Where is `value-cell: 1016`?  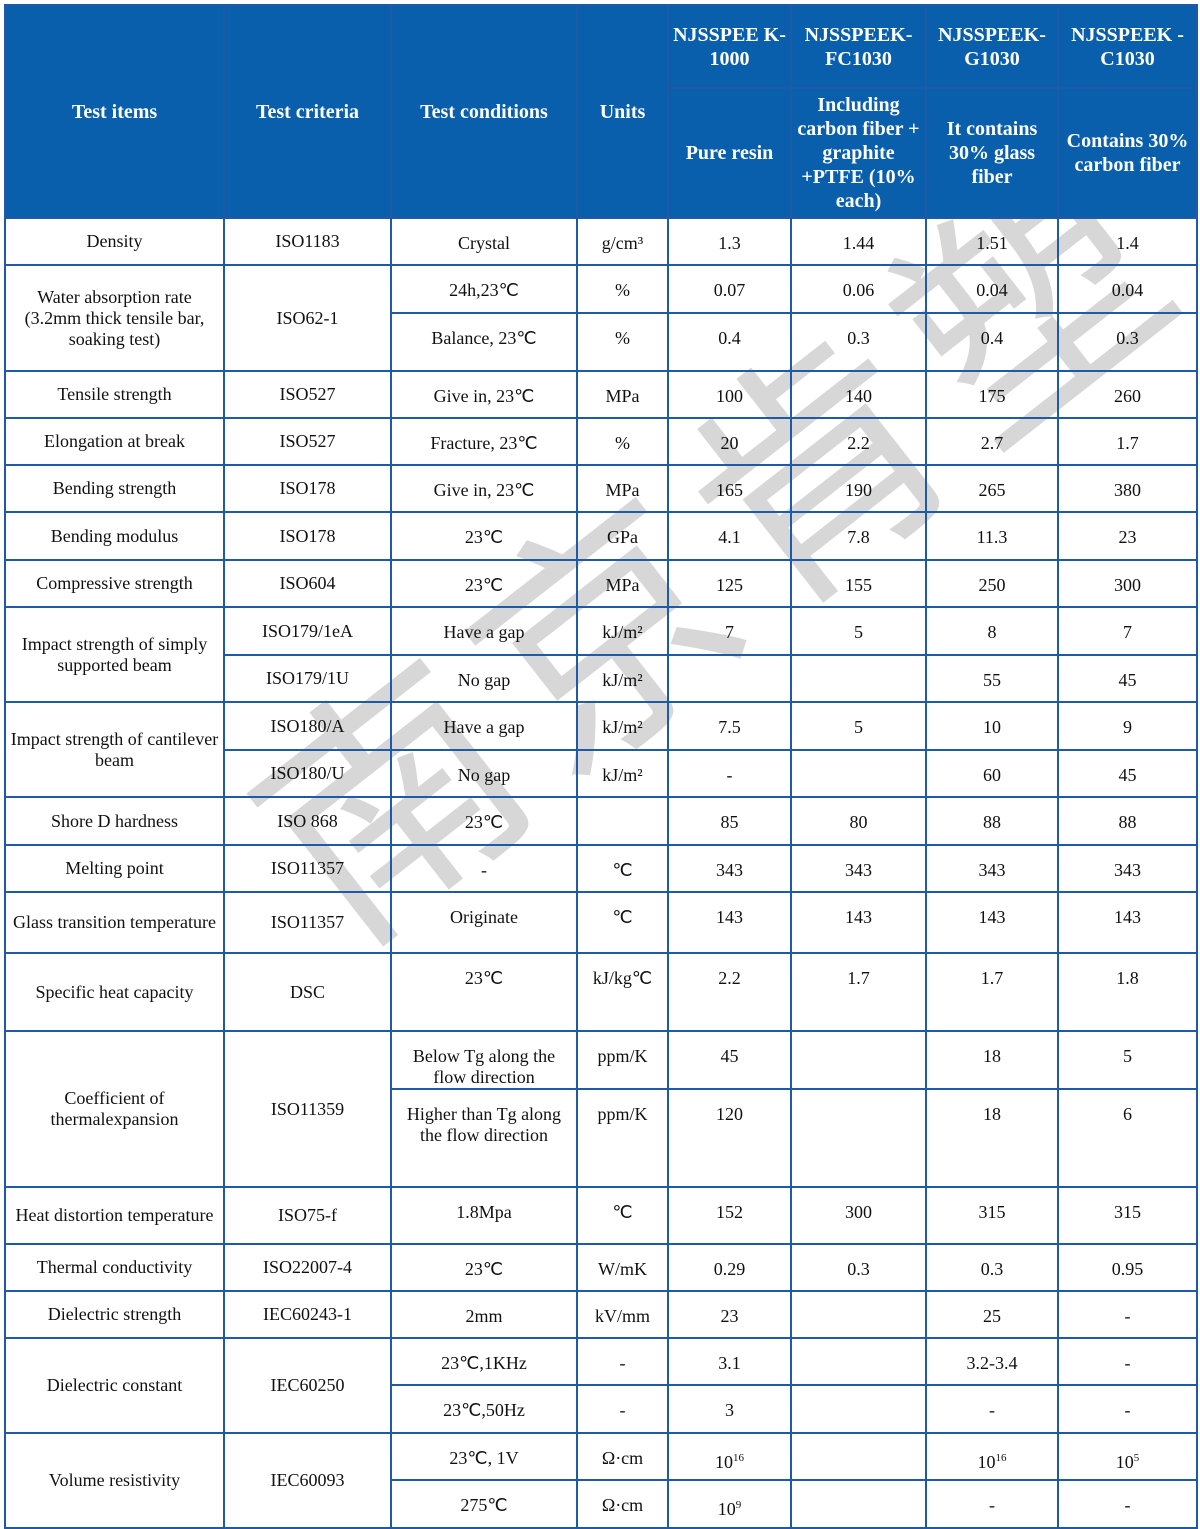 value-cell: 1016 is located at coordinates (729, 1456).